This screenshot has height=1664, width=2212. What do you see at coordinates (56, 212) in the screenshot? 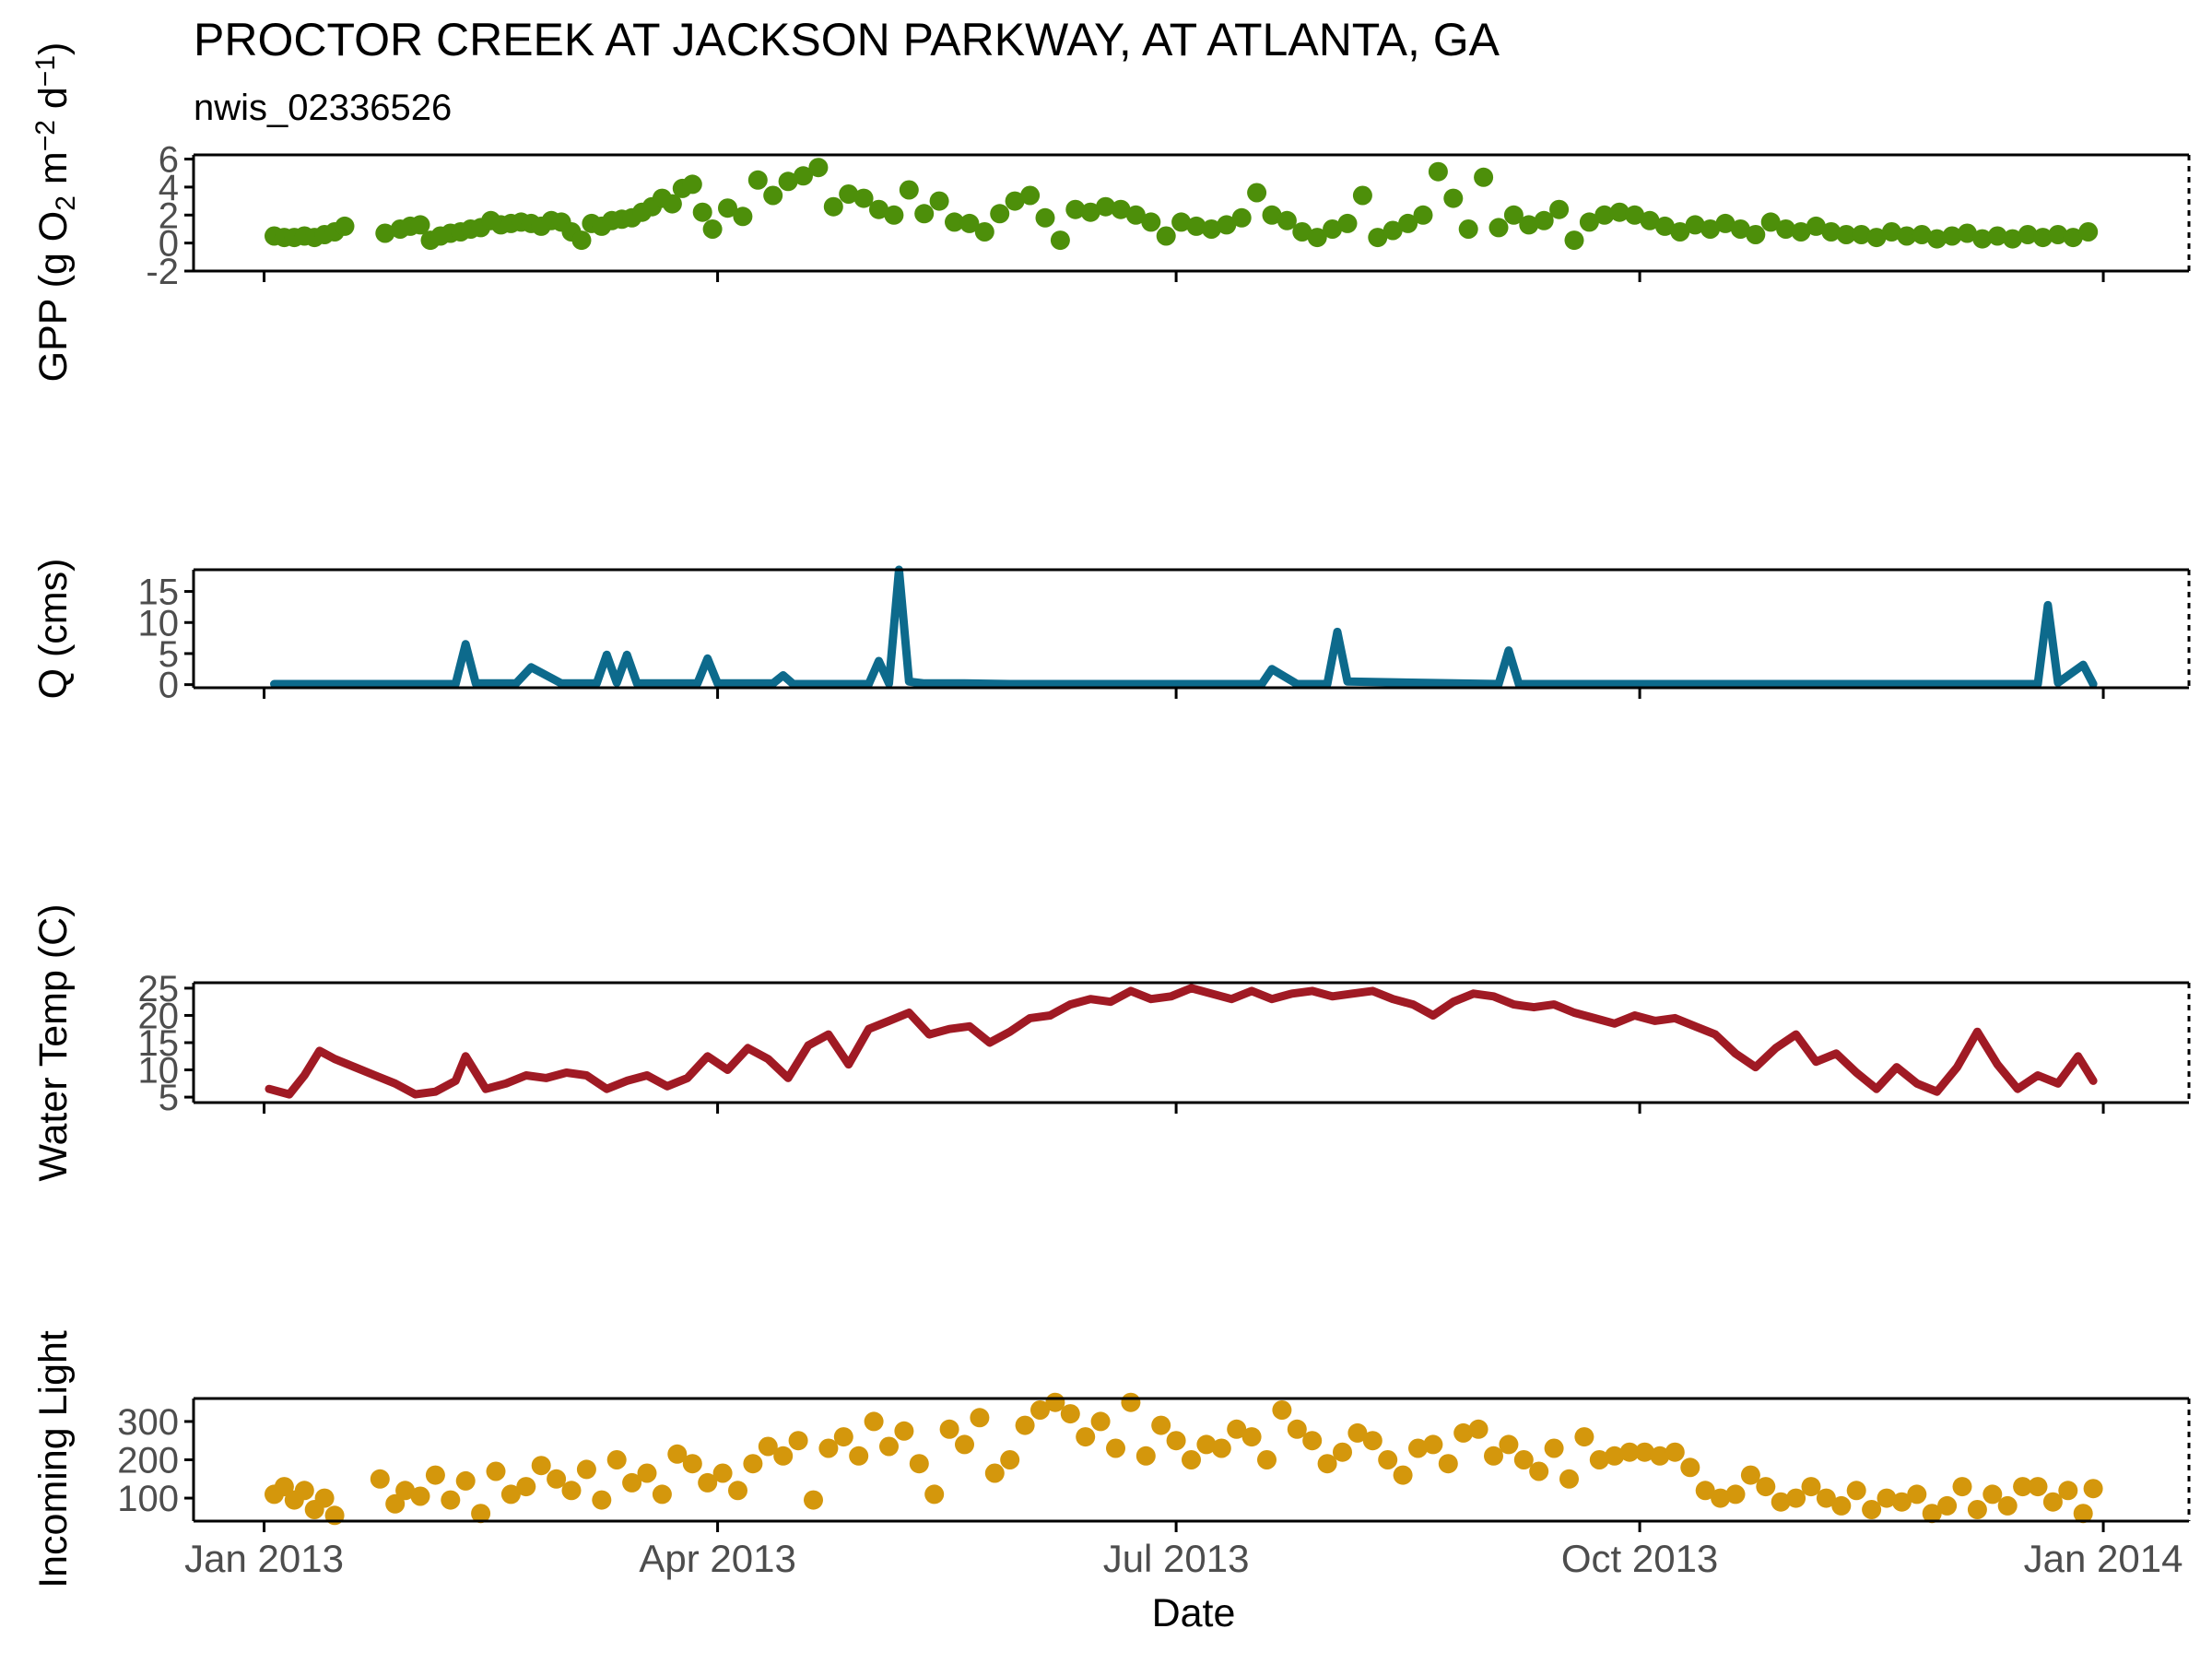
I see `y-axis-label: GPP (g O2 m−2 d−1)` at bounding box center [56, 212].